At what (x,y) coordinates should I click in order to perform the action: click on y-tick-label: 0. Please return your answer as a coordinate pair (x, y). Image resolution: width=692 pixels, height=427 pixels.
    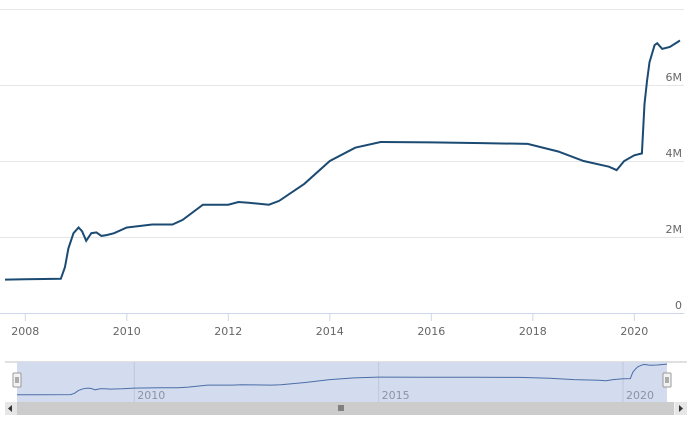
    Looking at the image, I should click on (678, 305).